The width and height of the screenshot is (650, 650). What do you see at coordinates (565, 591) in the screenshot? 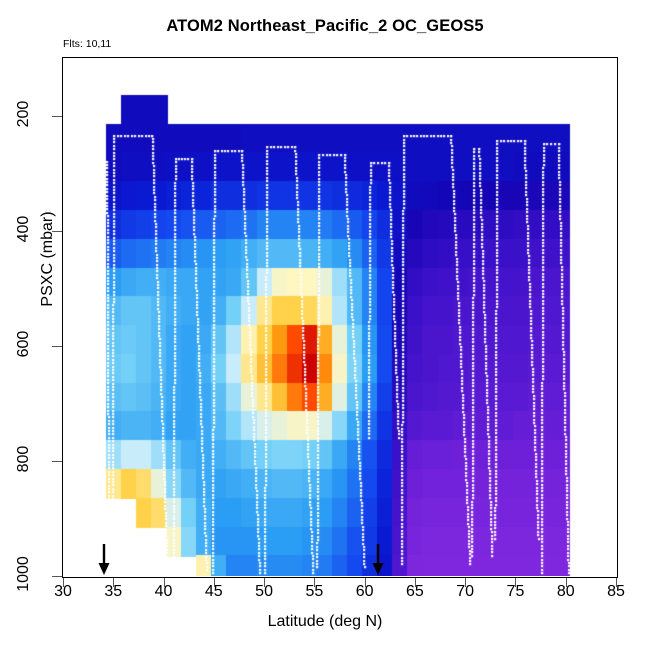
I see `x-tick-label-80: 80` at bounding box center [565, 591].